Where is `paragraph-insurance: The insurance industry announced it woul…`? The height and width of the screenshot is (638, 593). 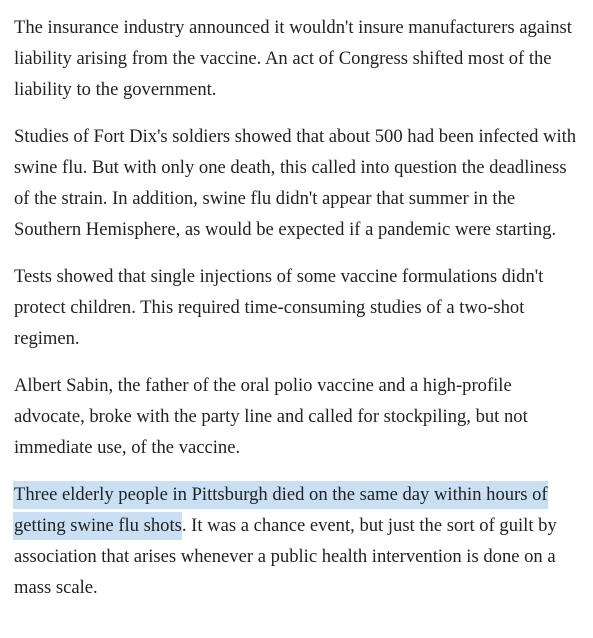 paragraph-insurance: The insurance industry announced it woul… is located at coordinates (293, 58).